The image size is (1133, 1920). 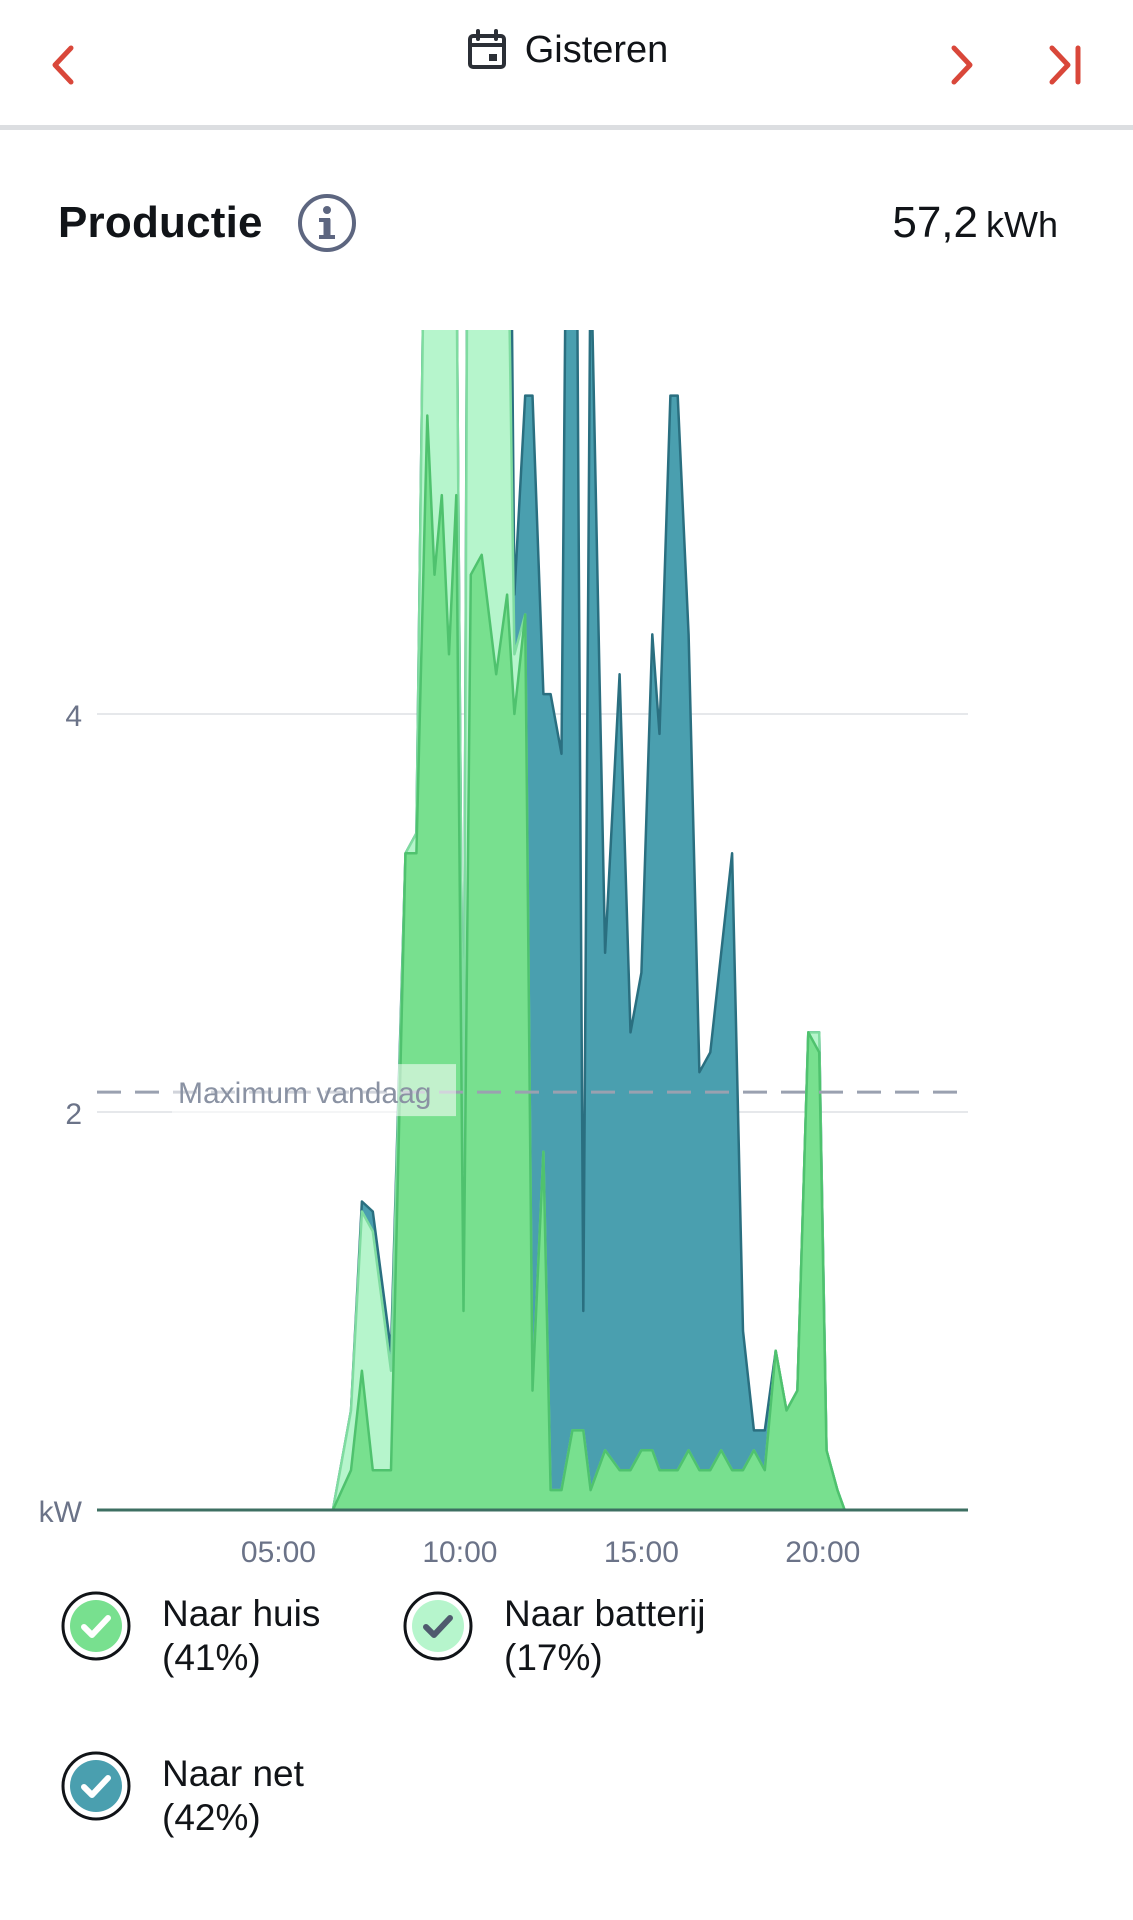 I want to click on info-button, so click(x=327, y=223).